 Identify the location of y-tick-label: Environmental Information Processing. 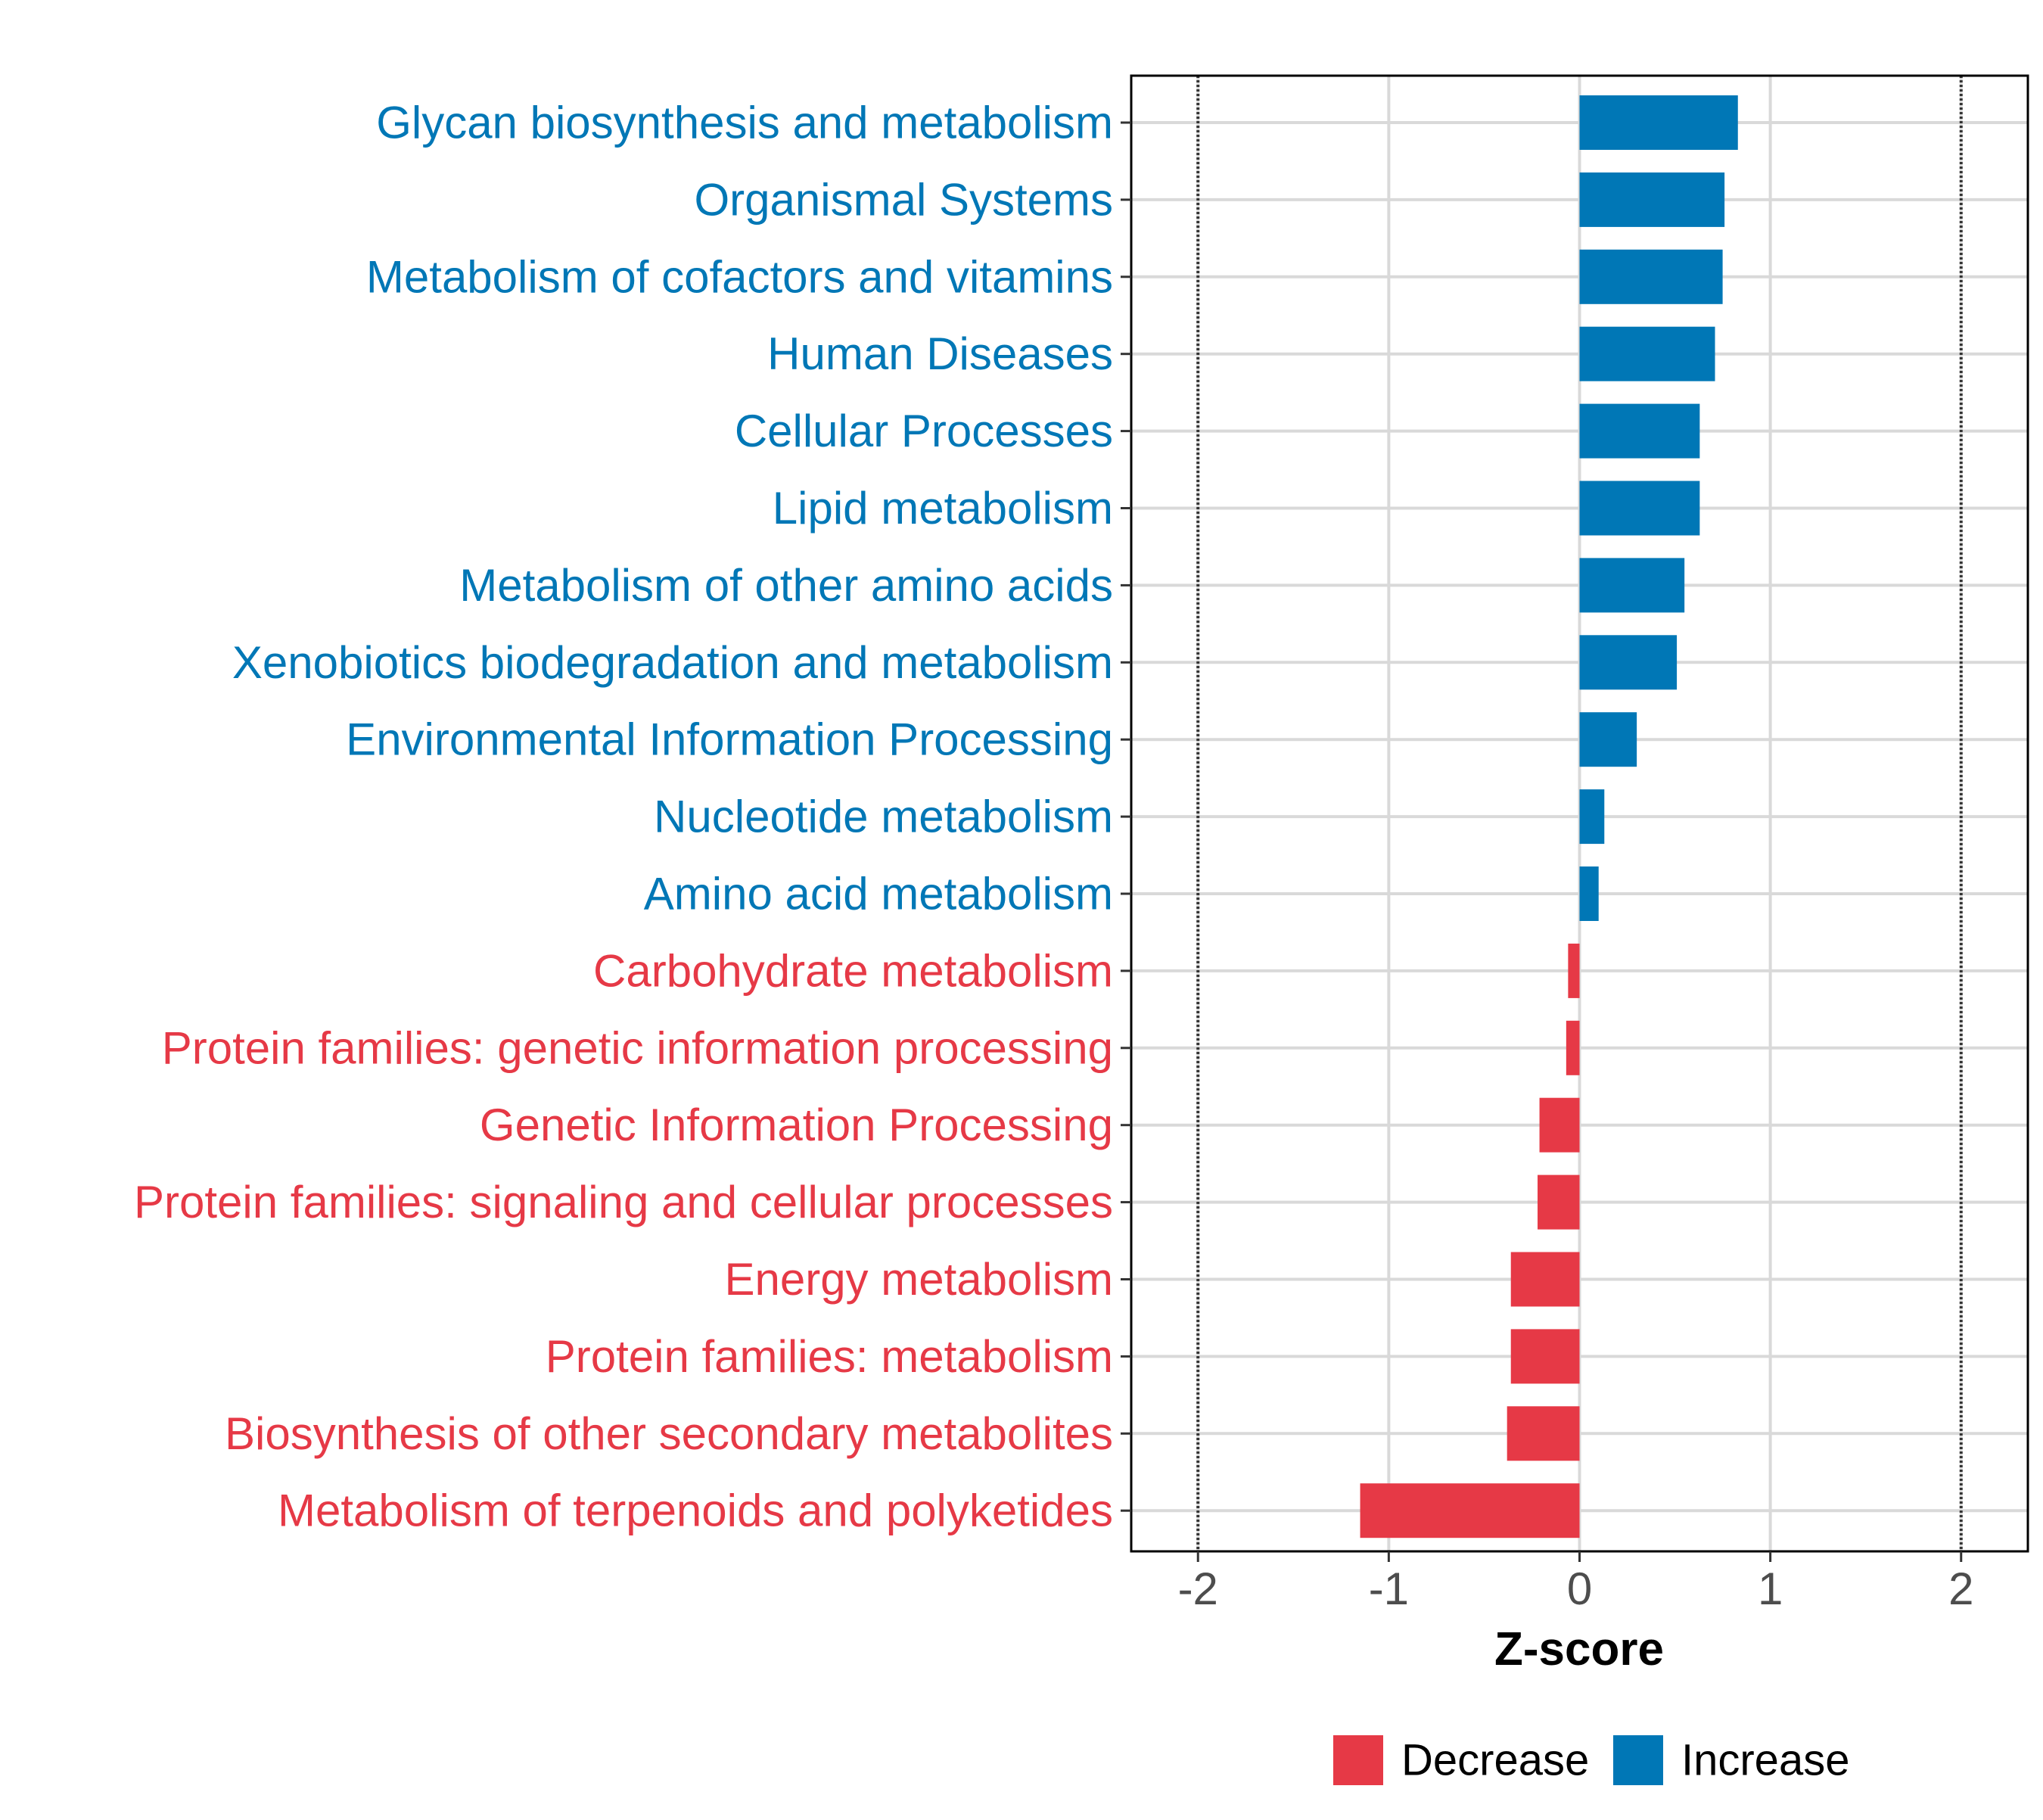
(730, 739).